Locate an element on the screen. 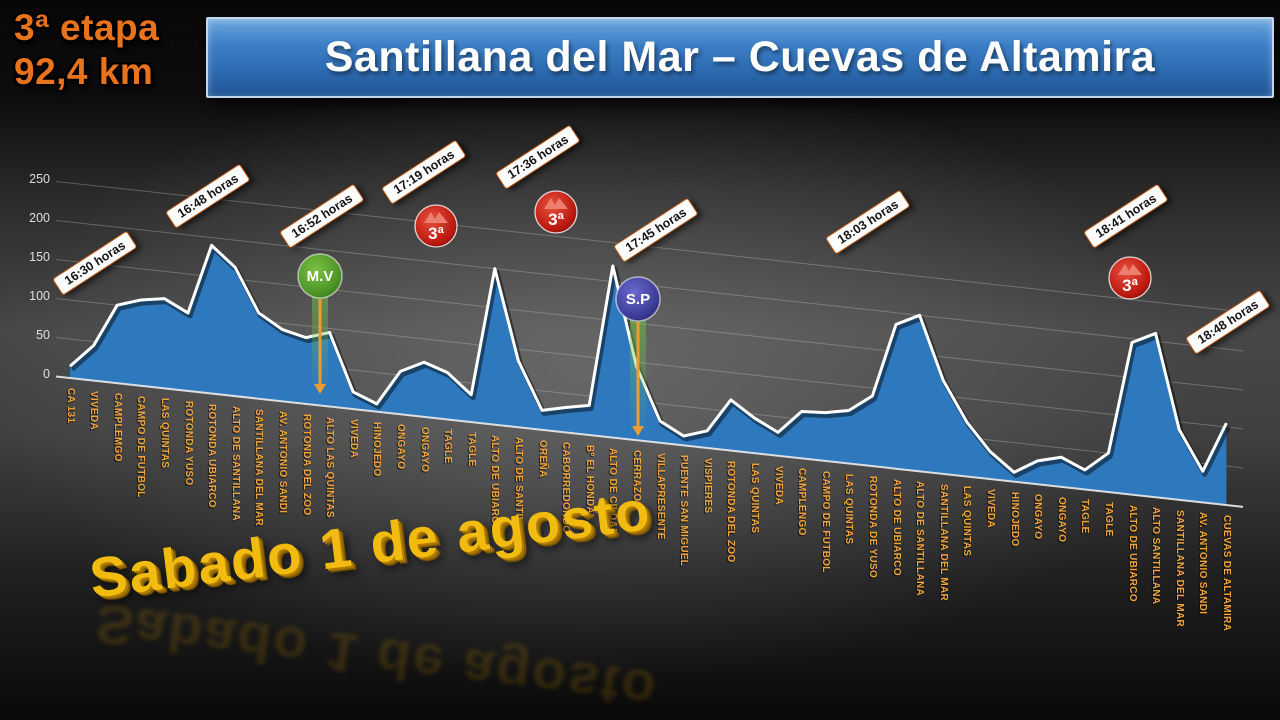  stage-number: 3ª etapa is located at coordinates (87, 27).